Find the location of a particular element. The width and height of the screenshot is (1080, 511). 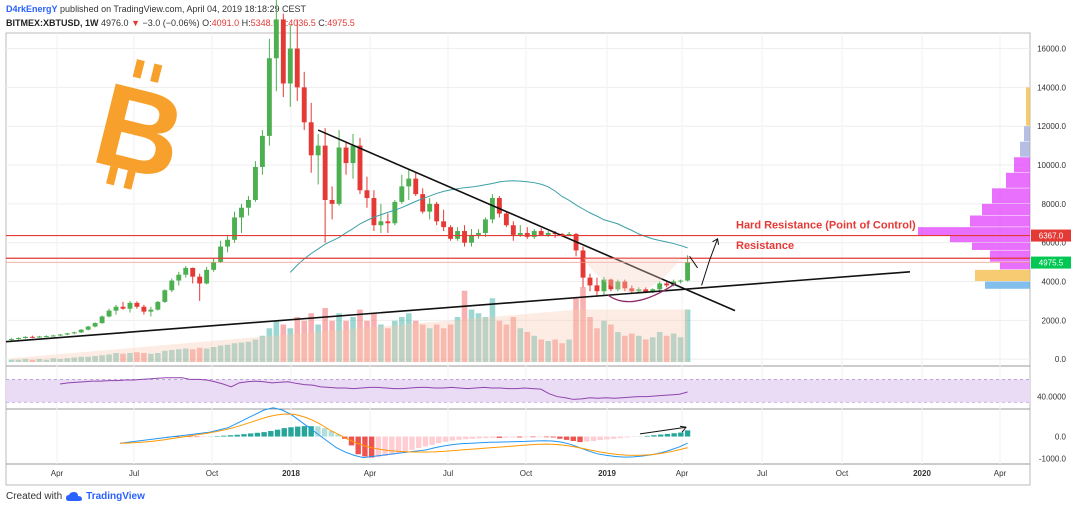

open-label: O: is located at coordinates (207, 23).